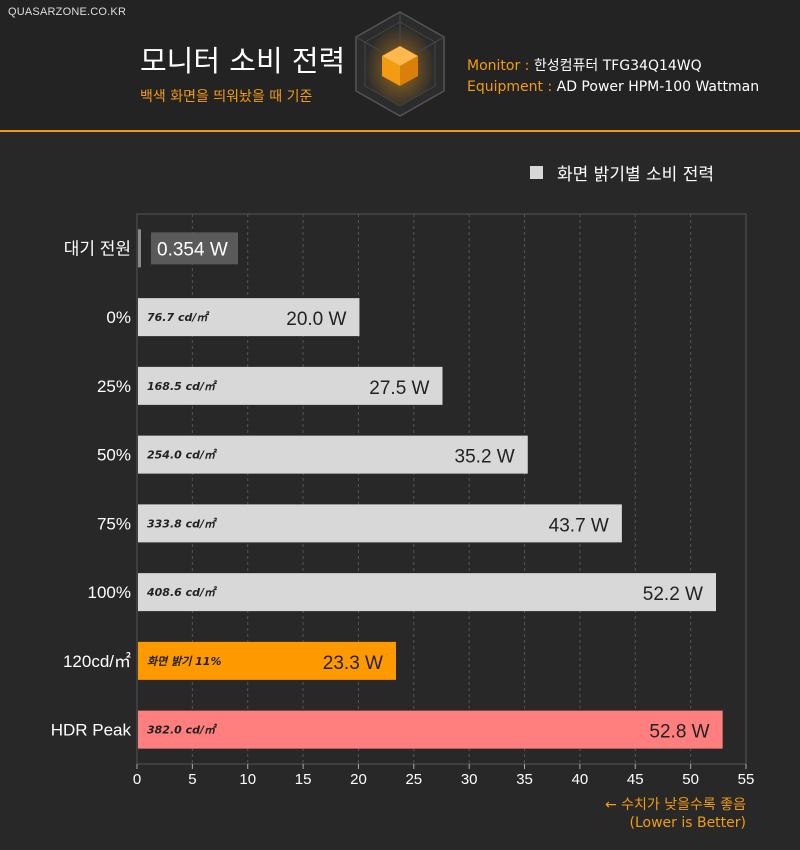 The image size is (800, 850). What do you see at coordinates (182, 592) in the screenshot?
I see `inner-label: 408.6 cd/㎡` at bounding box center [182, 592].